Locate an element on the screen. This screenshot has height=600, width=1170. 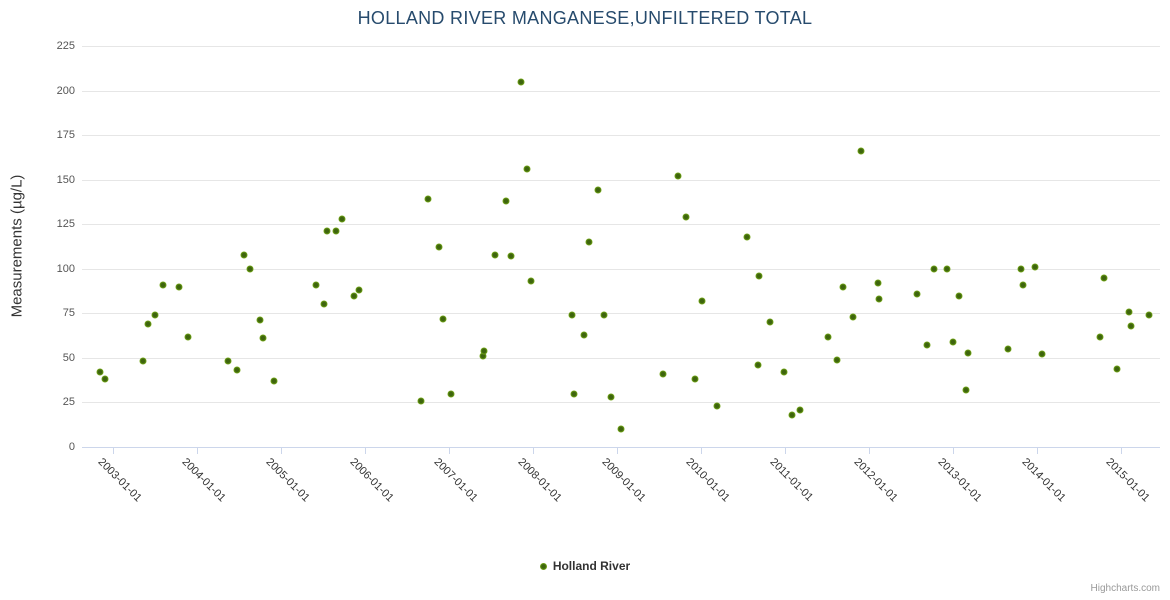
x-axis-tick-label: 2005-01-01 is located at coordinates (287, 480).